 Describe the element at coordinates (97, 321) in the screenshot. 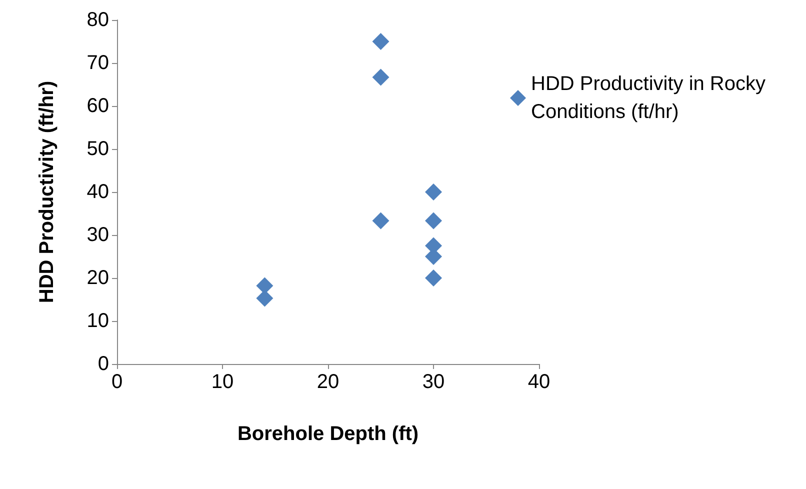

I see `y-tick-label: 10` at that location.